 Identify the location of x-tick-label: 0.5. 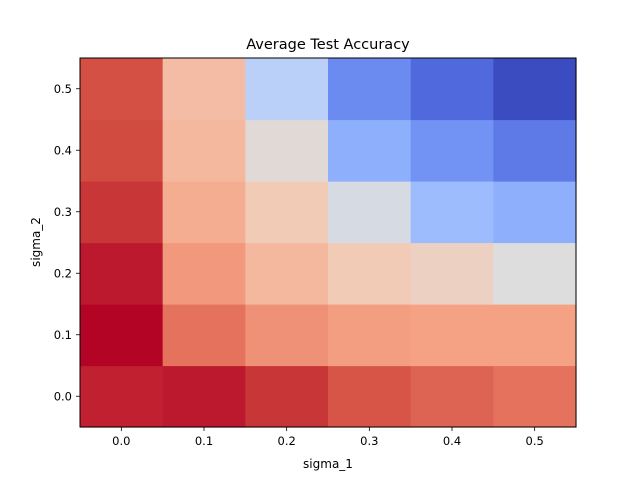
(535, 441).